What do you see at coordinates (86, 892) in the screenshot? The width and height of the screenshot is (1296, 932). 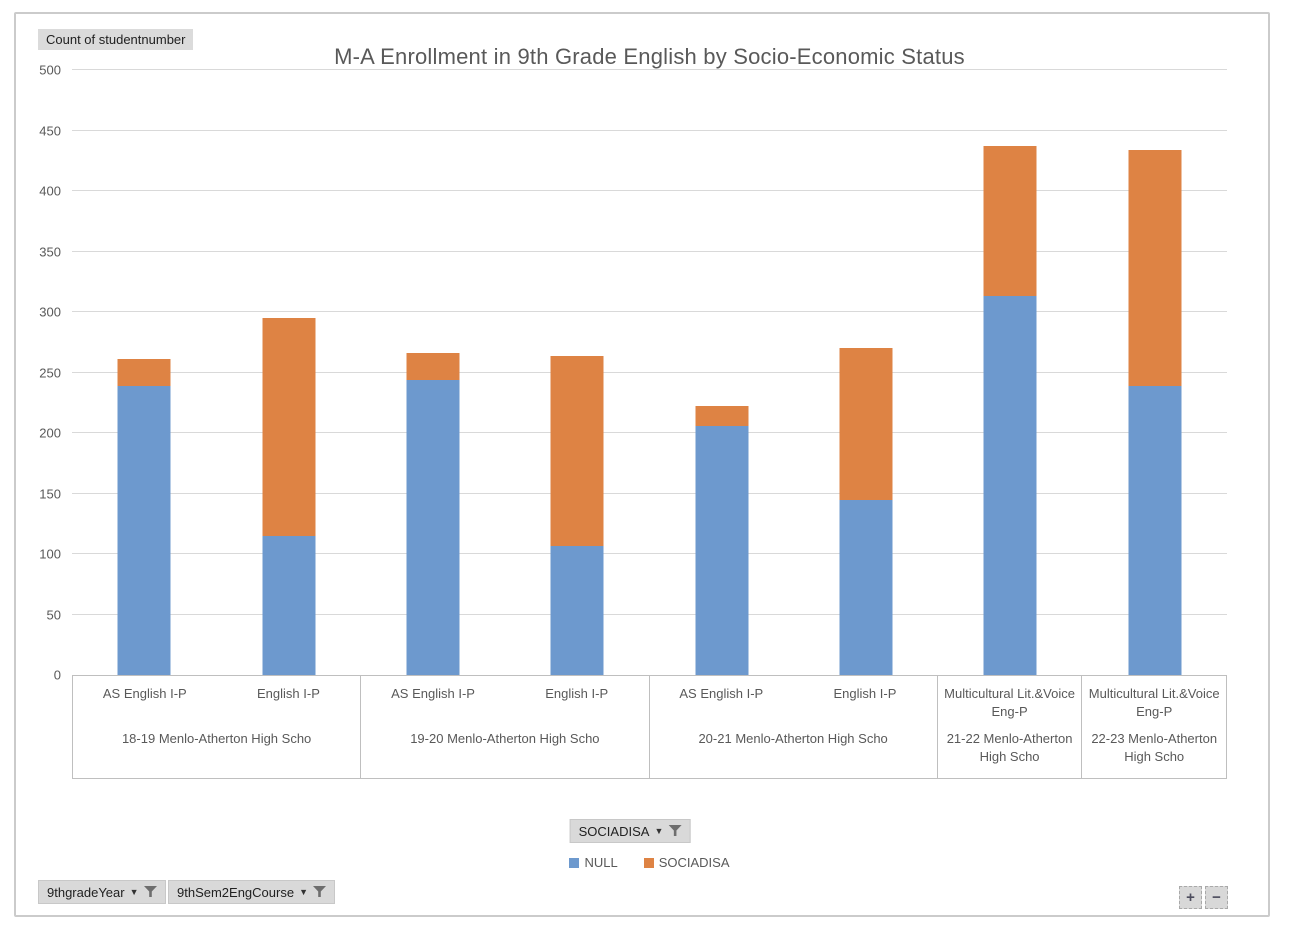 I see `axis-field-year-label: 9thgradeYear` at bounding box center [86, 892].